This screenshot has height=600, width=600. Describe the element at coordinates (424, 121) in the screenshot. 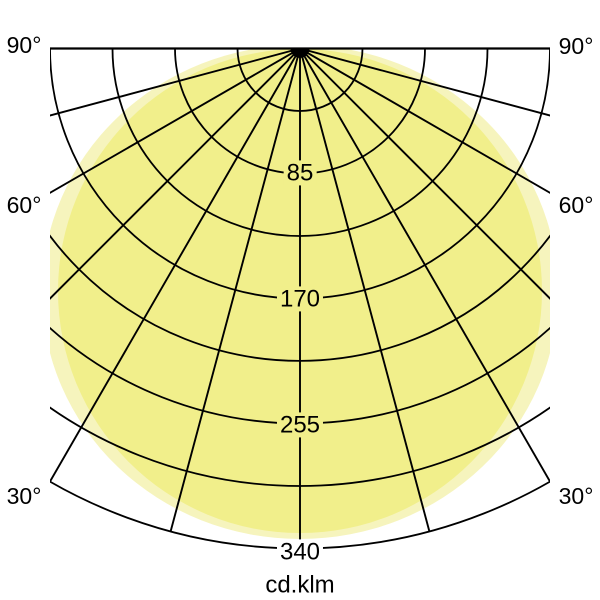

I see `grid-radial-60deg` at that location.